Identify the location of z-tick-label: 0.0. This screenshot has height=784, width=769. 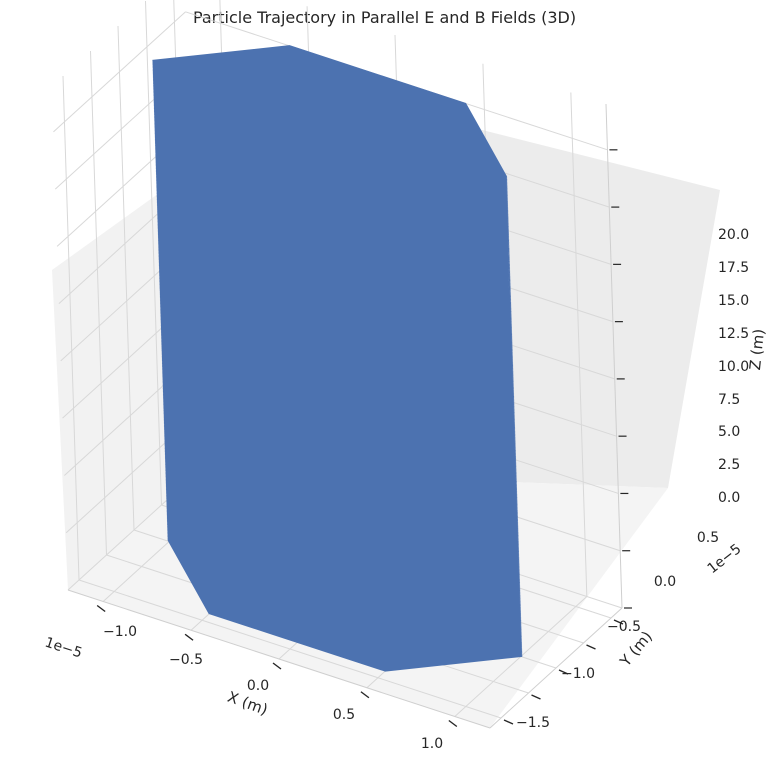
(729, 498).